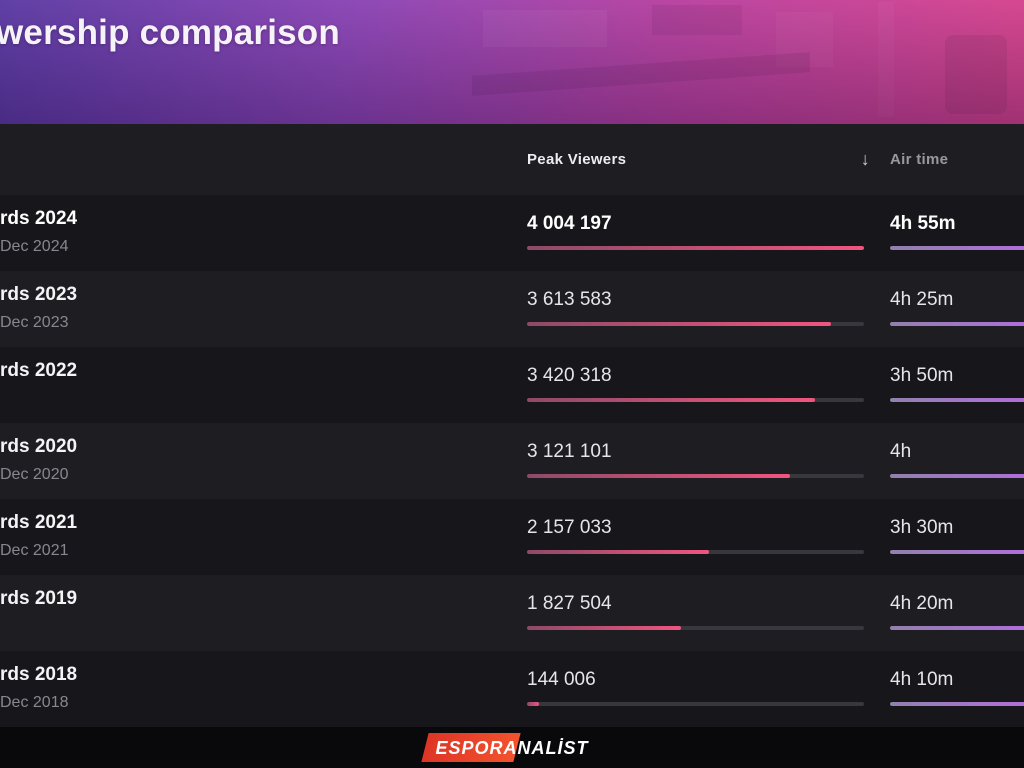  I want to click on table-row: rds 2021 Dec 2021 2 157 033 3h 30m, so click(512, 537).